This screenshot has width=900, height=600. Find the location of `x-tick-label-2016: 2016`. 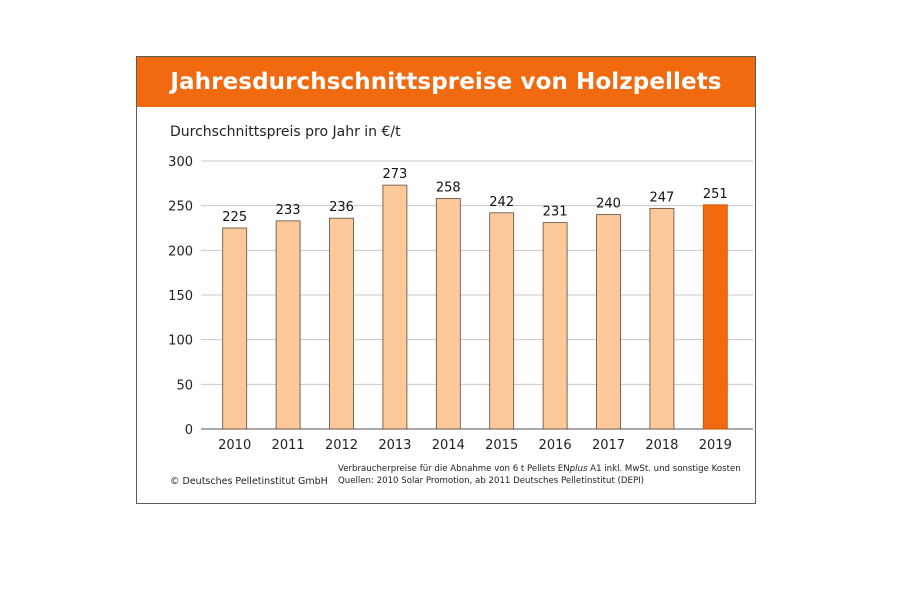

x-tick-label-2016: 2016 is located at coordinates (555, 445).